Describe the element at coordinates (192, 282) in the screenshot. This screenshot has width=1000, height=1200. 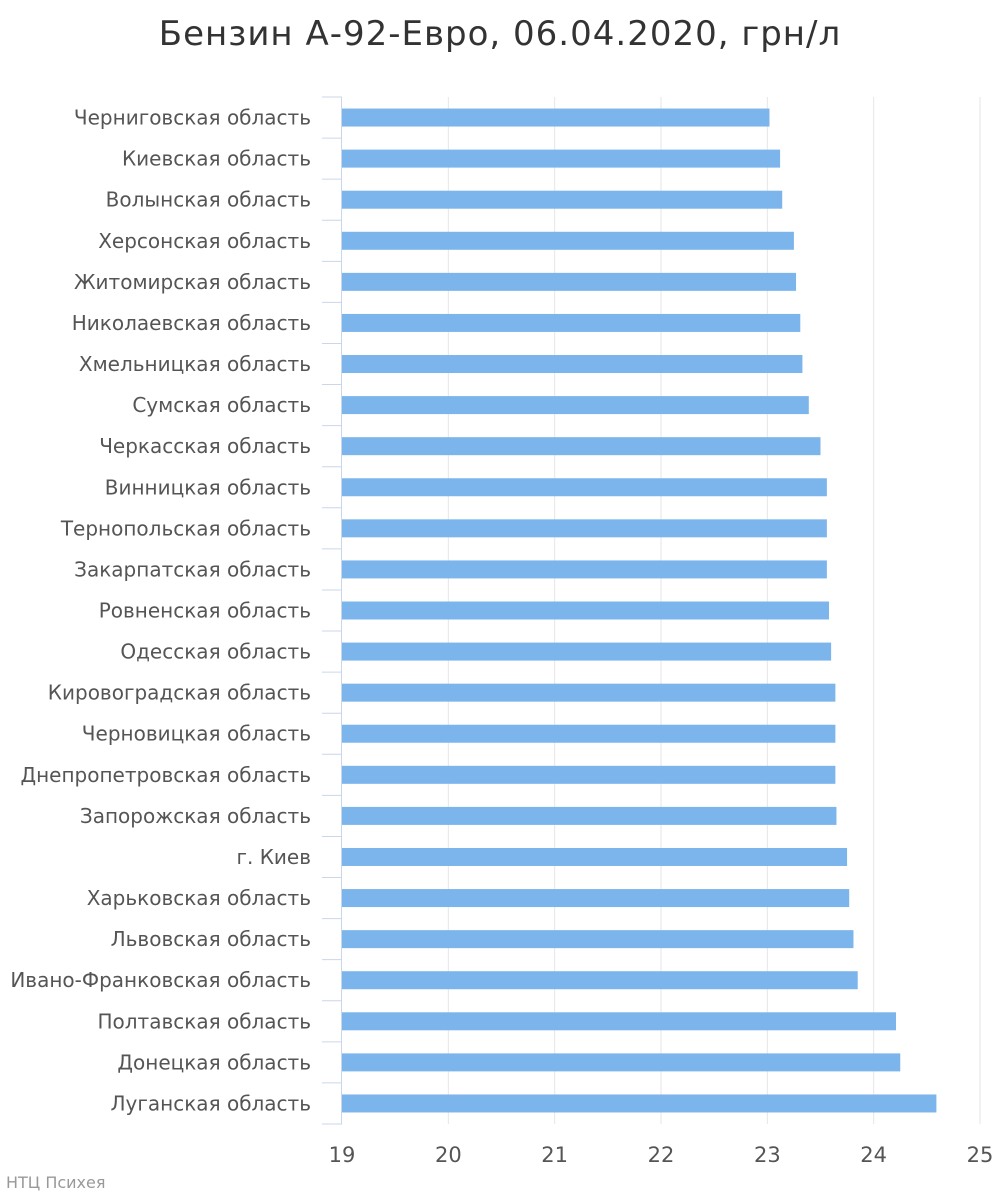
I see `category-label-5: Житомирская область` at that location.